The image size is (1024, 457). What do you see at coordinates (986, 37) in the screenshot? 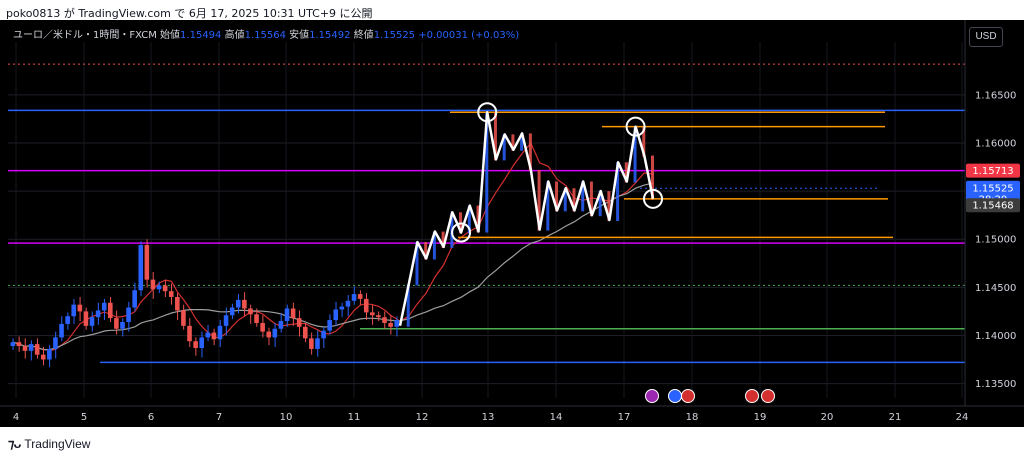
I see `currency-button: USD` at bounding box center [986, 37].